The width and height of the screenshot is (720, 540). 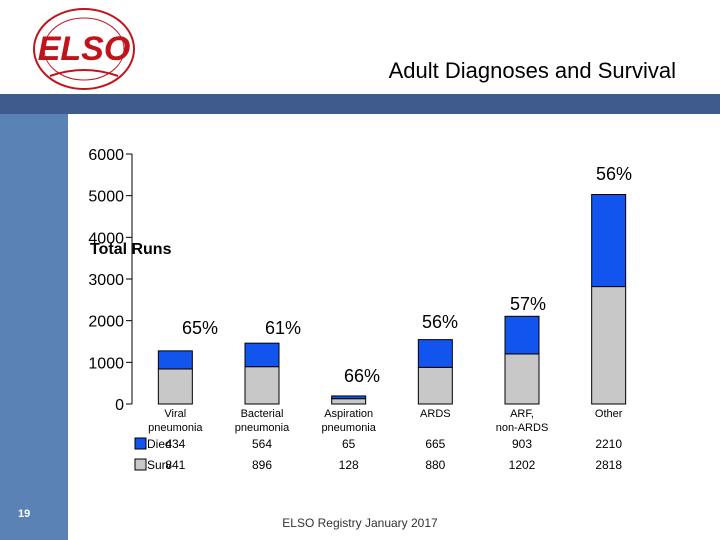 What do you see at coordinates (34, 317) in the screenshot?
I see `left-side-bar` at bounding box center [34, 317].